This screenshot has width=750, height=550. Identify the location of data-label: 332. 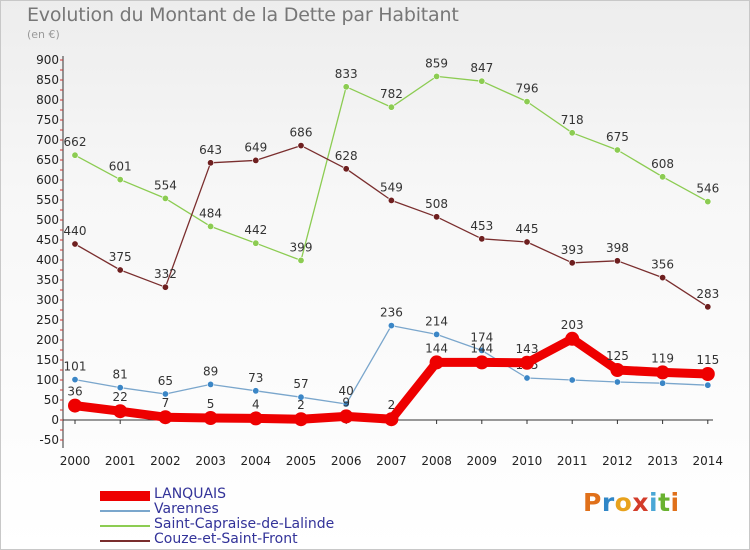
(165, 274).